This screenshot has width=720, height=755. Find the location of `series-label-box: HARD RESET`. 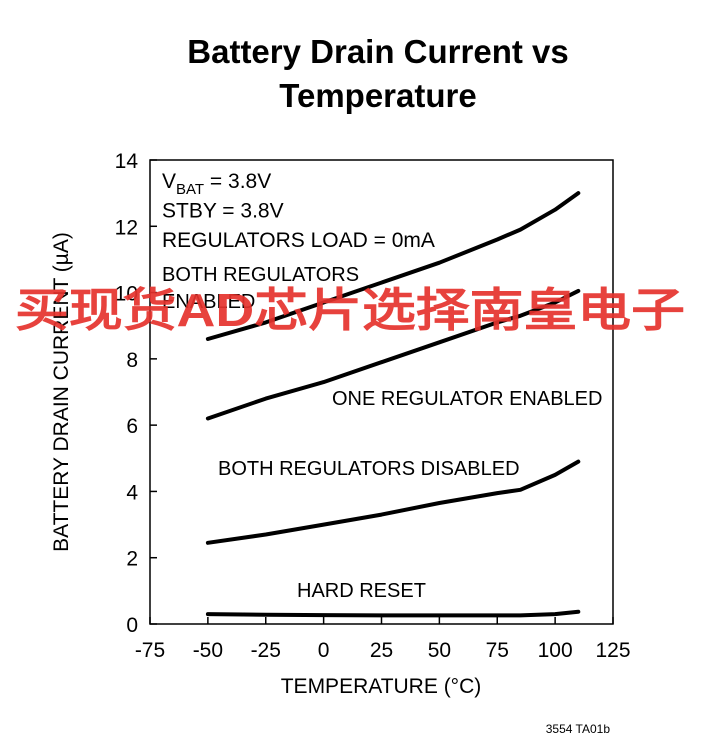

series-label-box: HARD RESET is located at coordinates (361, 591).